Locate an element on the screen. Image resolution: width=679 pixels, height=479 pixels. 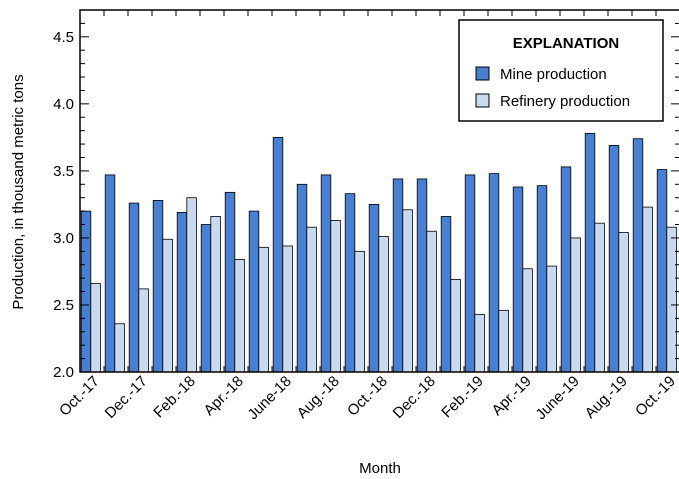
legend-box is located at coordinates (561, 70).